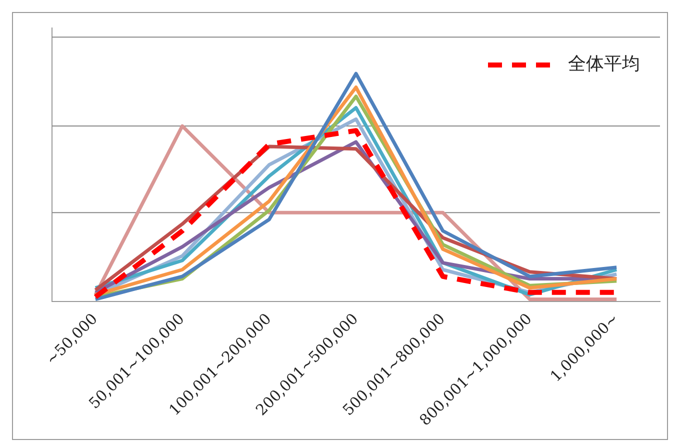 This screenshot has height=443, width=680. What do you see at coordinates (604, 64) in the screenshot?
I see `legend-label: 全体平均` at bounding box center [604, 64].